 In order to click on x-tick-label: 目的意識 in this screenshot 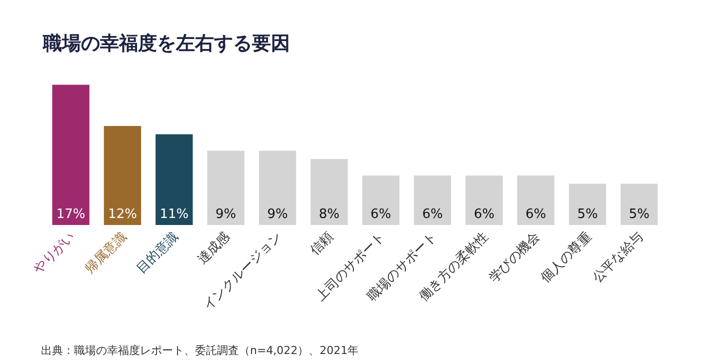, I will do `click(158, 253)`.